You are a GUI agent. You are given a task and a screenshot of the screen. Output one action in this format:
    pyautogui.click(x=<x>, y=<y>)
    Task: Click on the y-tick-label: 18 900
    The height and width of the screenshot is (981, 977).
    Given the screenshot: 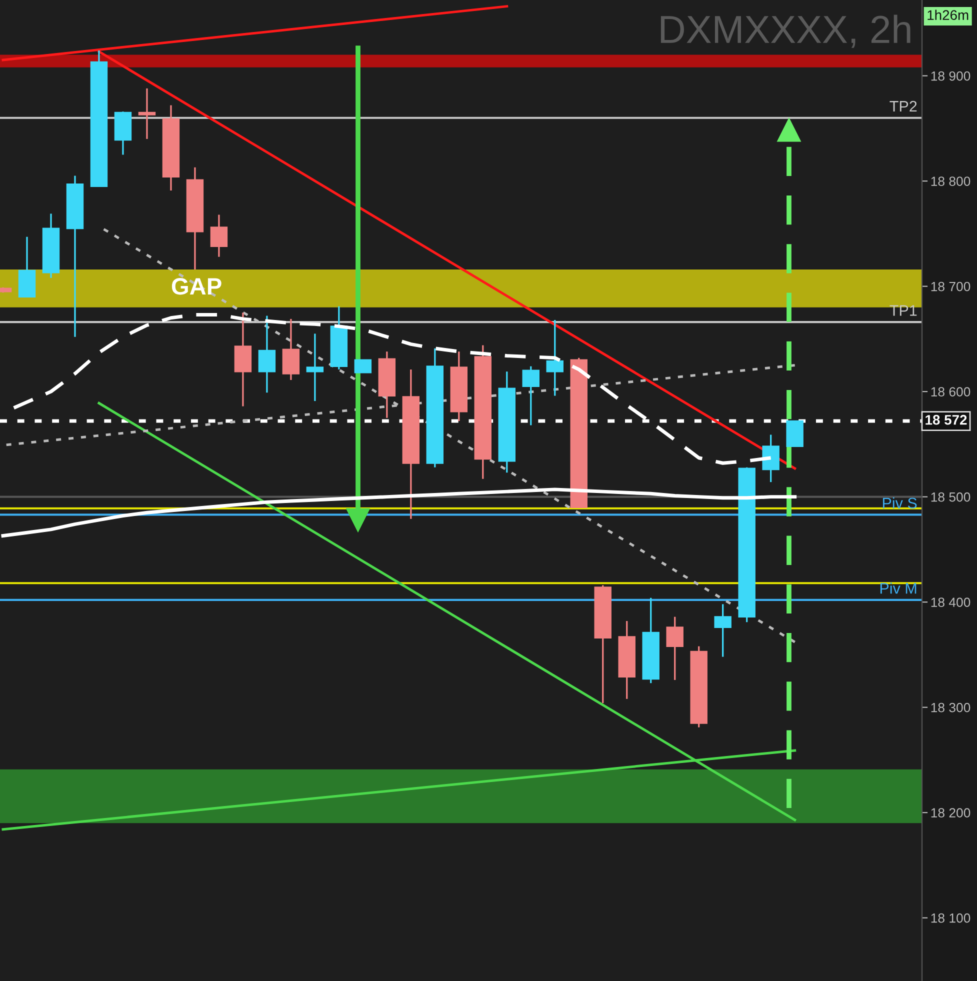 What is the action you would take?
    pyautogui.click(x=950, y=76)
    